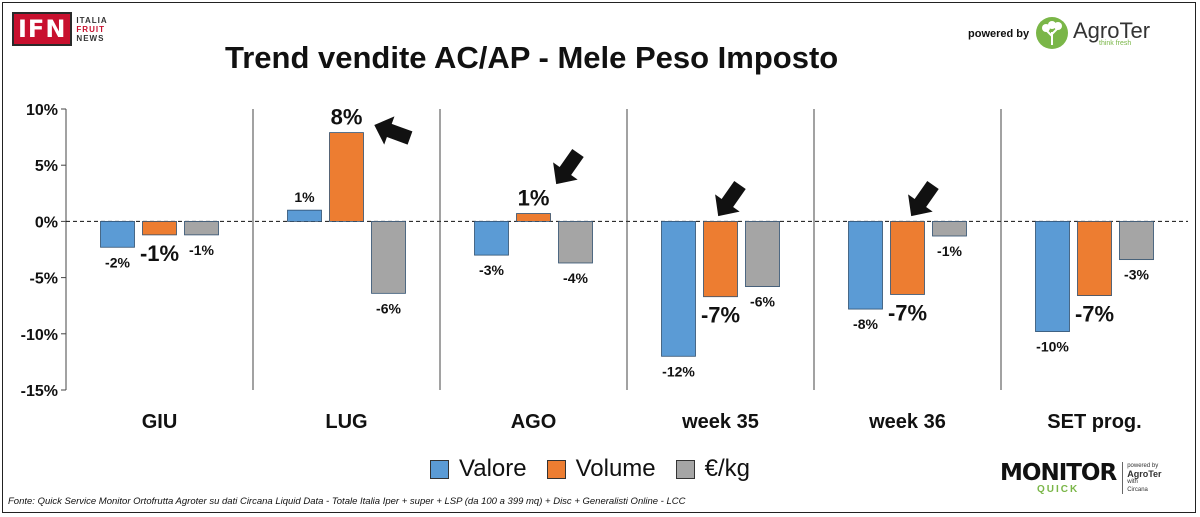 The image size is (1200, 517). Describe the element at coordinates (439, 469) in the screenshot. I see `legend-swatch-valore` at that location.